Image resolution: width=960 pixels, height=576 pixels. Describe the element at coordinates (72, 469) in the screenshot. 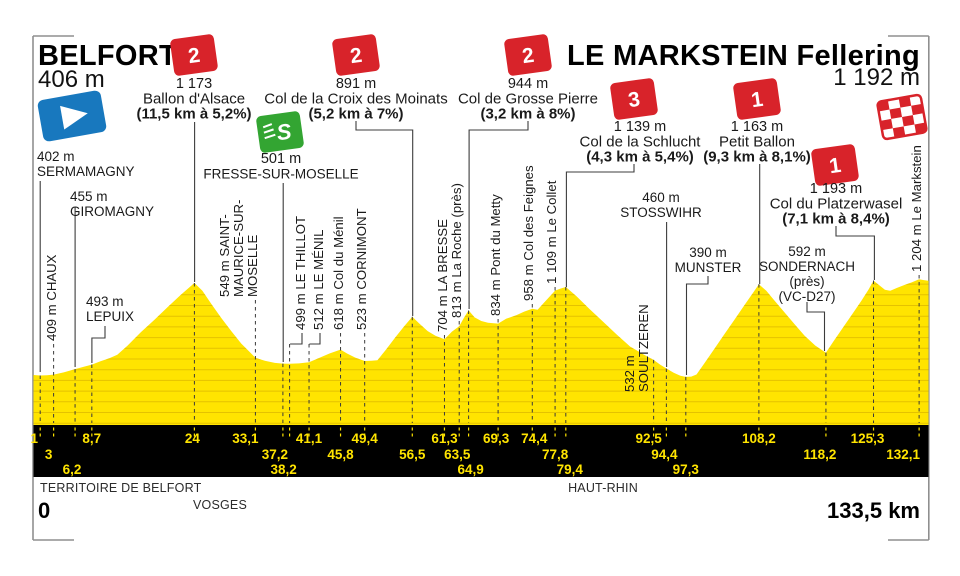

I see `km-mark: 6,2` at that location.